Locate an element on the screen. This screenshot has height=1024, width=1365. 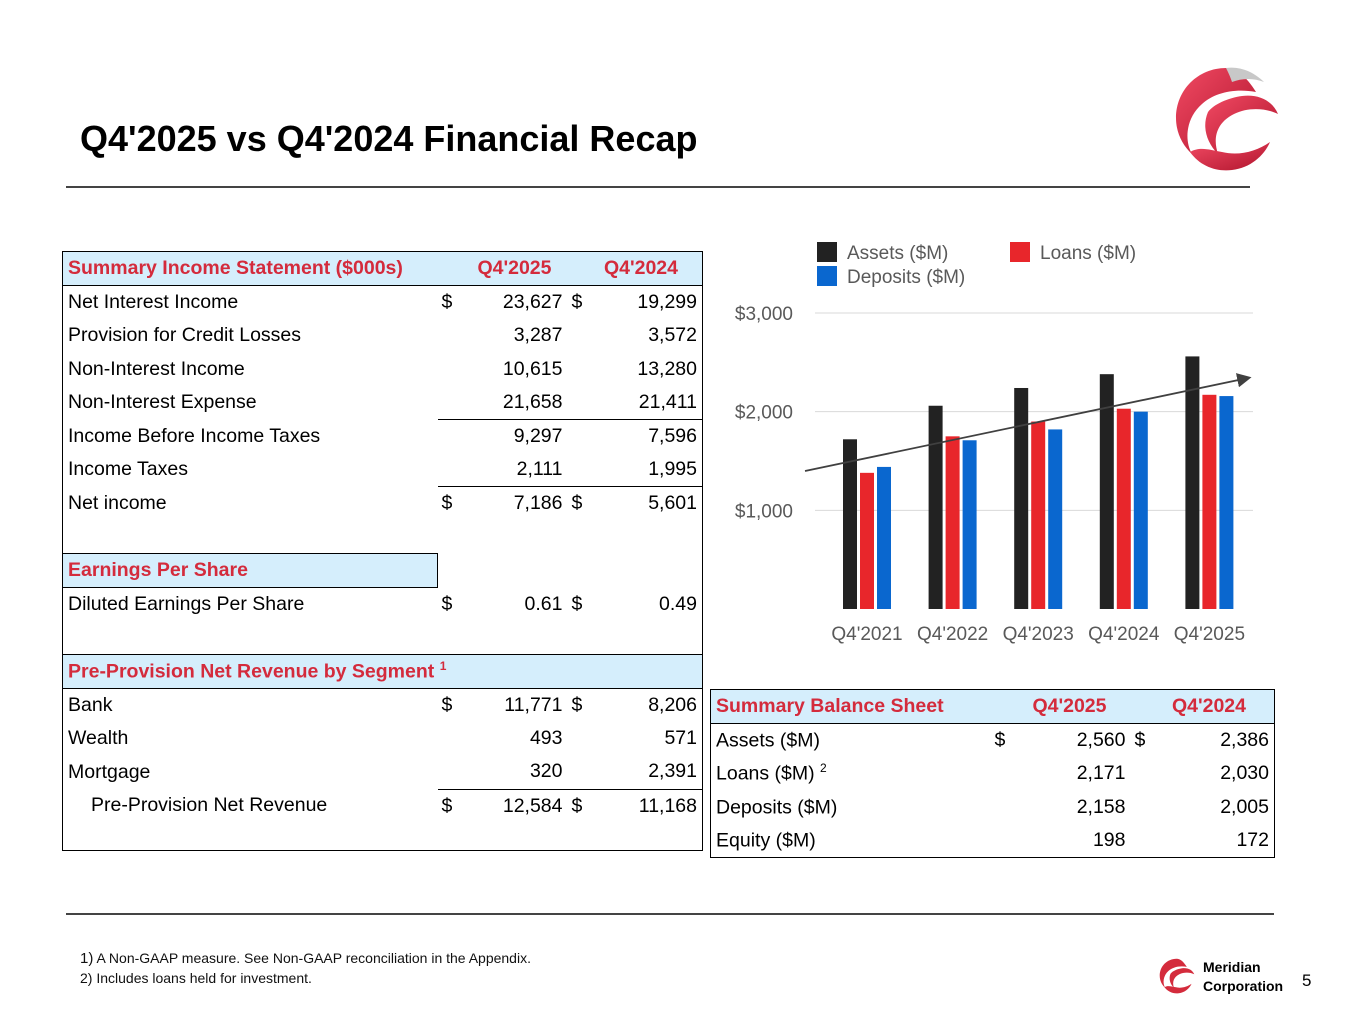
value-q4-2024: 3,572 is located at coordinates (672, 334).